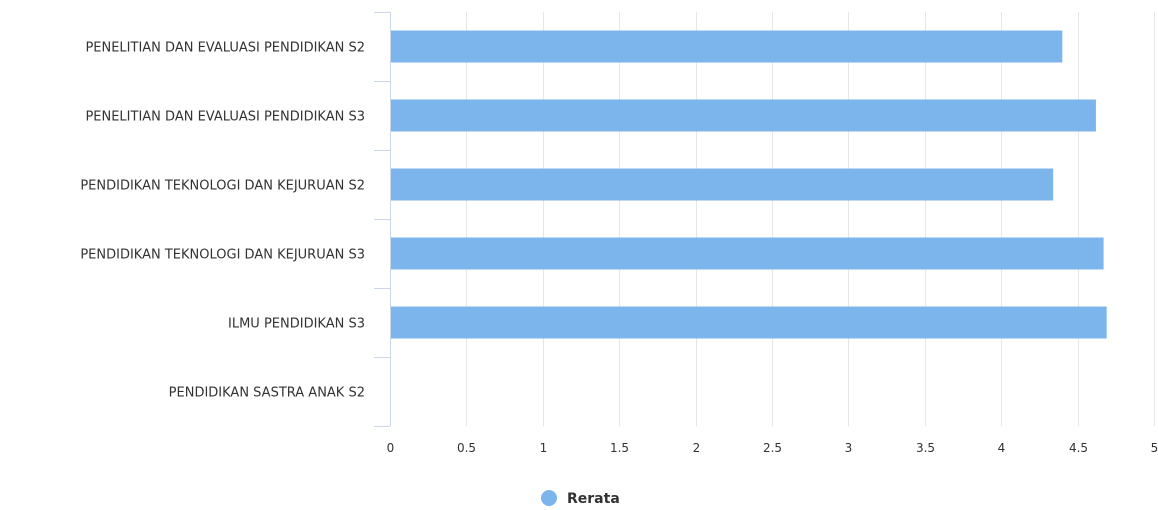  What do you see at coordinates (593, 499) in the screenshot?
I see `legend-label: Rerata` at bounding box center [593, 499].